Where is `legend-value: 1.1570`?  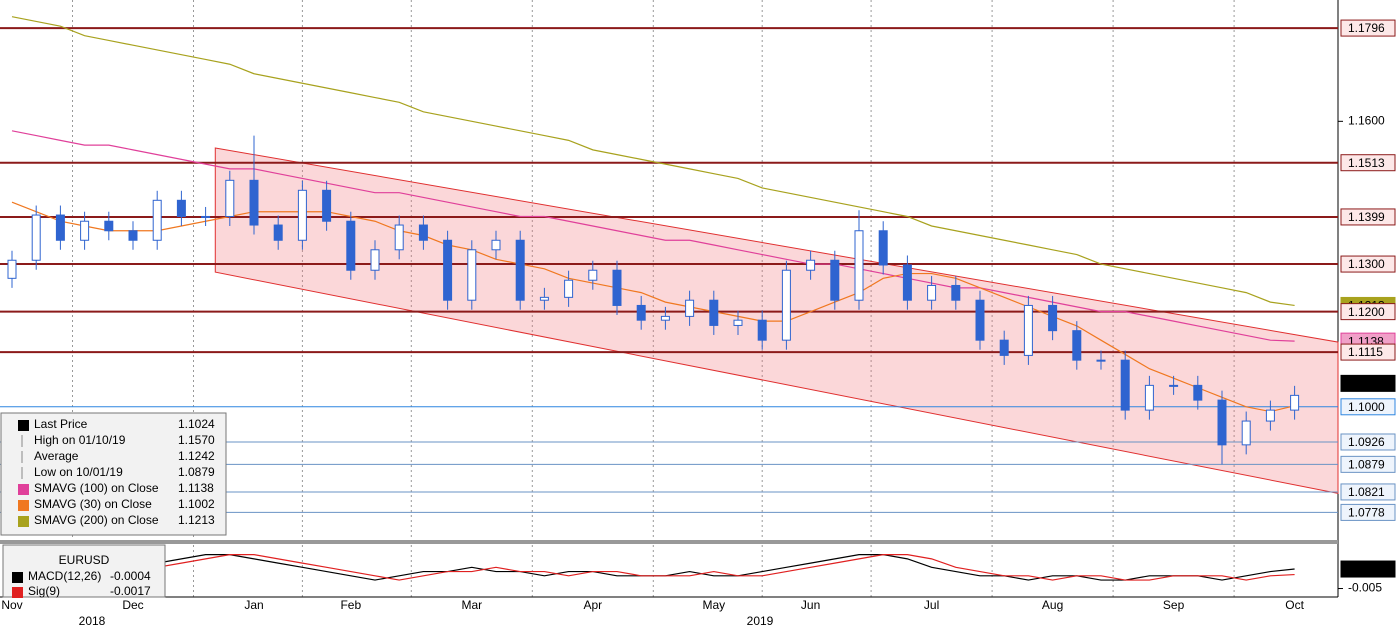 legend-value: 1.1570 is located at coordinates (196, 440).